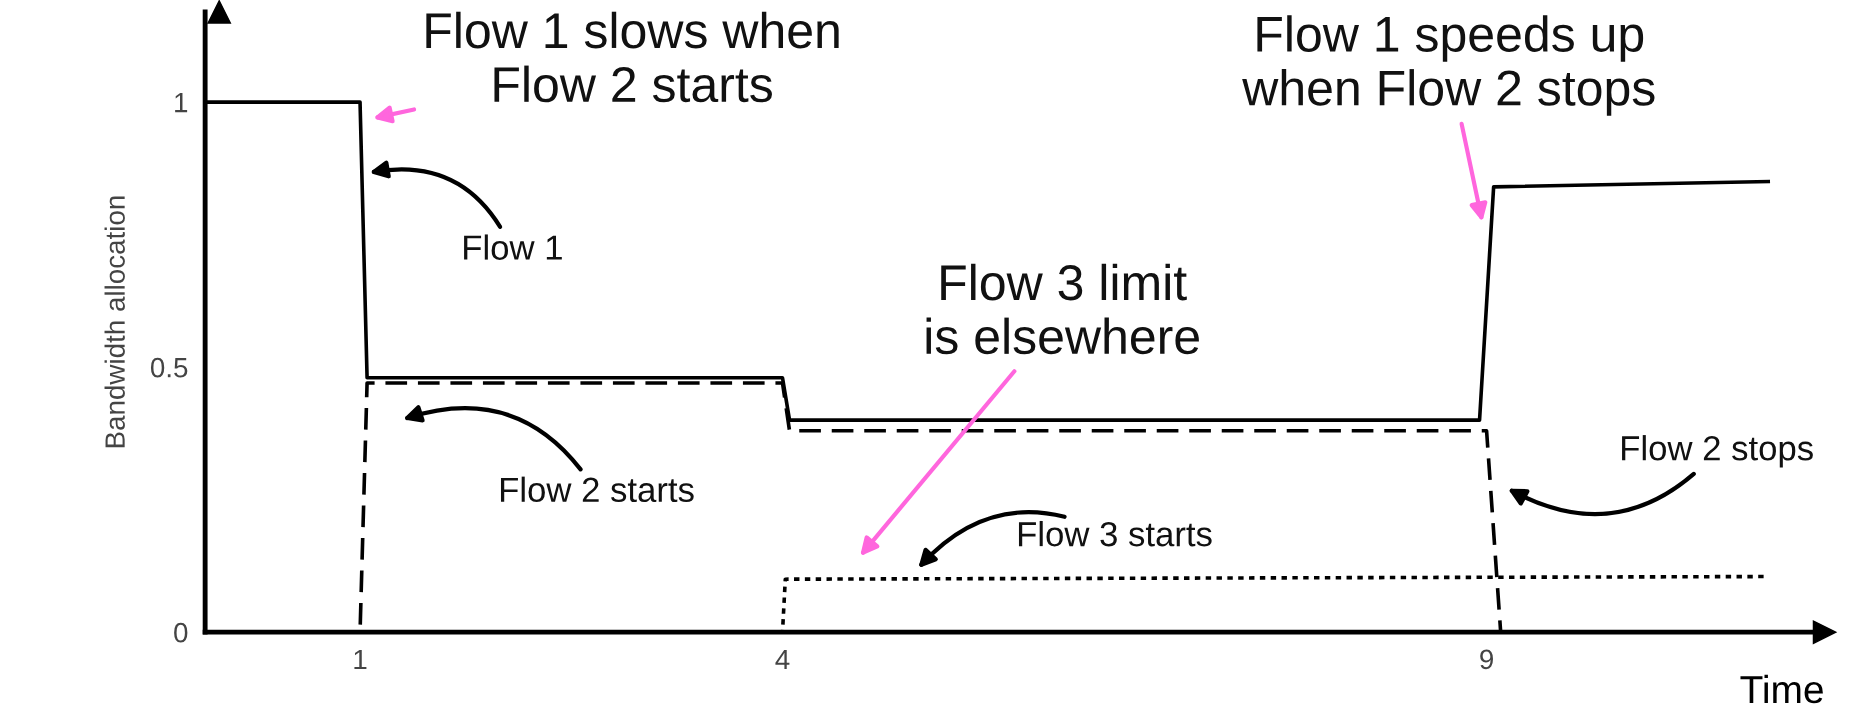  Describe the element at coordinates (360, 659) in the screenshot. I see `x-tick-label: 1` at that location.